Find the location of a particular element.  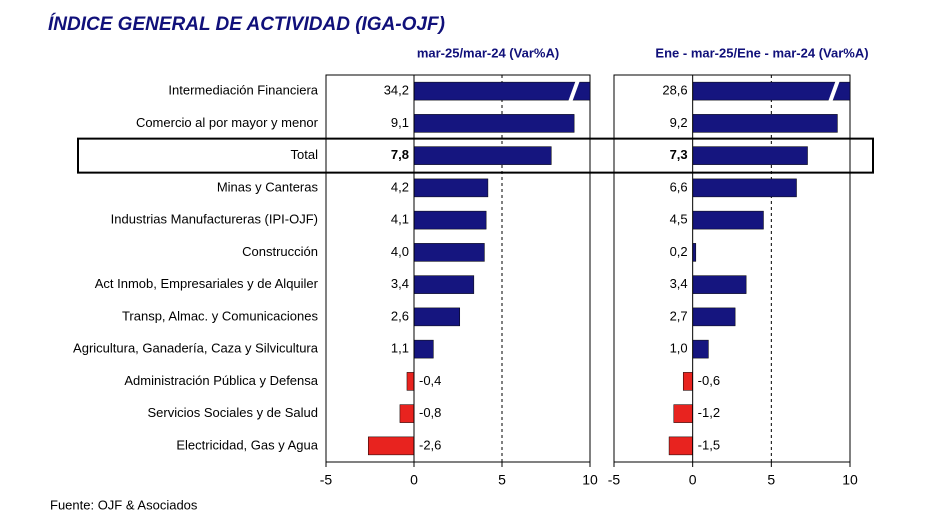

category-label: Industrias Manufactureras (IPI-OJF) is located at coordinates (214, 219).